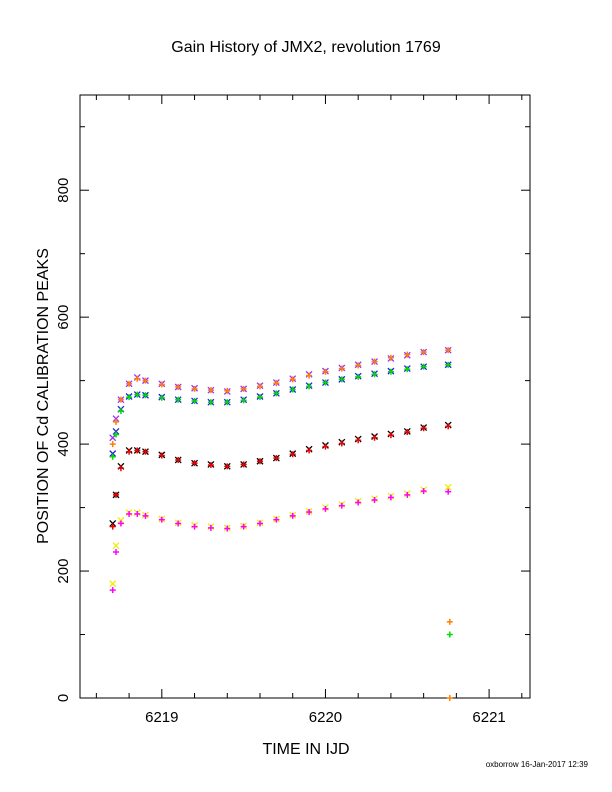 Image resolution: width=612 pixels, height=792 pixels. What do you see at coordinates (537, 764) in the screenshot?
I see `footer-credit: oxborrow 16-Jan-2017 12:39` at bounding box center [537, 764].